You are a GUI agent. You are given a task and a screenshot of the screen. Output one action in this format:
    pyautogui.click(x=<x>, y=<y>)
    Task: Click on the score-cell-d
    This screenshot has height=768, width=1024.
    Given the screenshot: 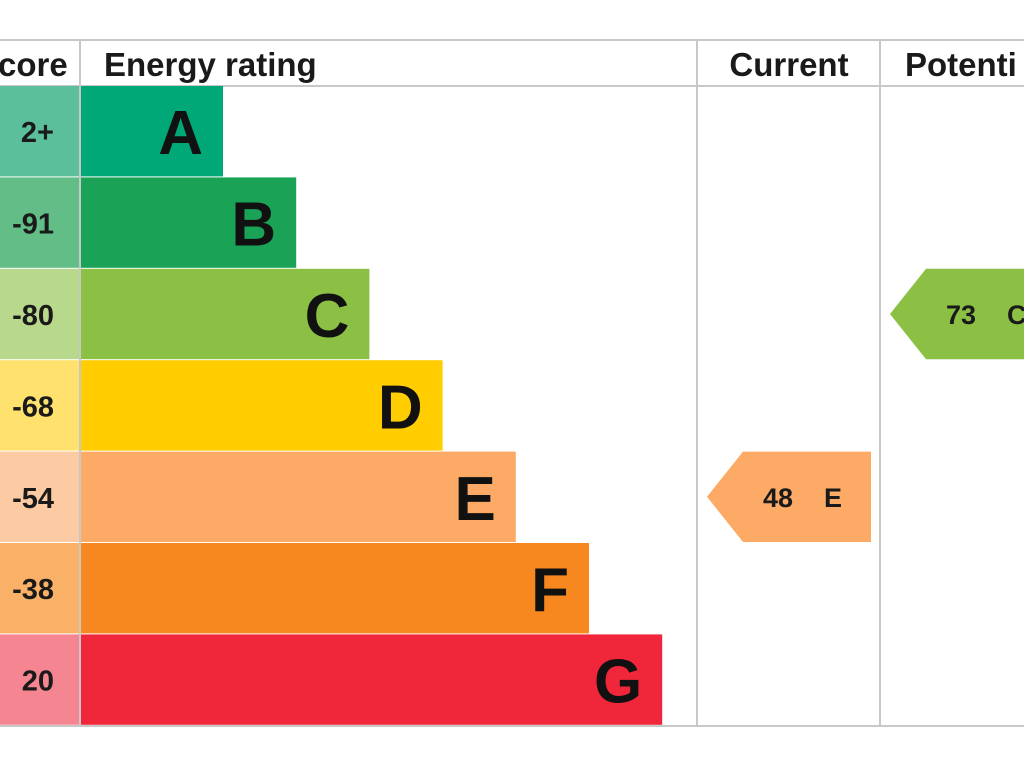 What is the action you would take?
    pyautogui.click(x=39, y=405)
    